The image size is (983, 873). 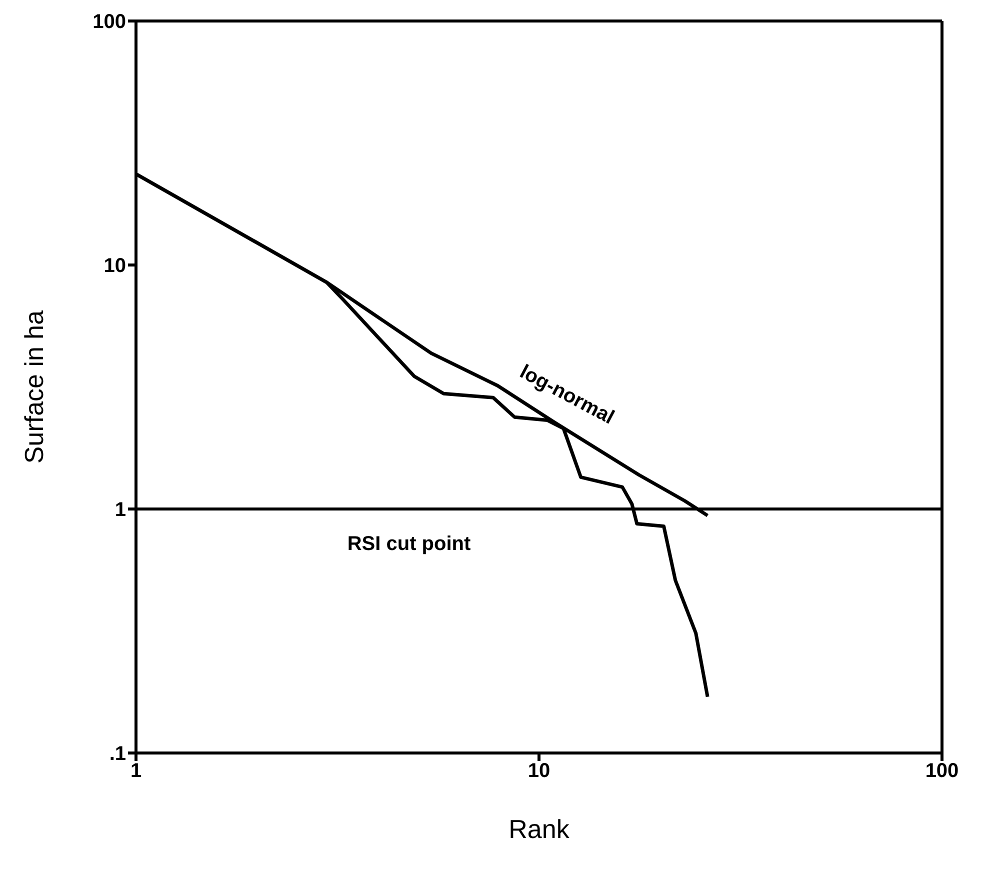 What do you see at coordinates (117, 754) in the screenshot?
I see `y-tick-label: .1` at bounding box center [117, 754].